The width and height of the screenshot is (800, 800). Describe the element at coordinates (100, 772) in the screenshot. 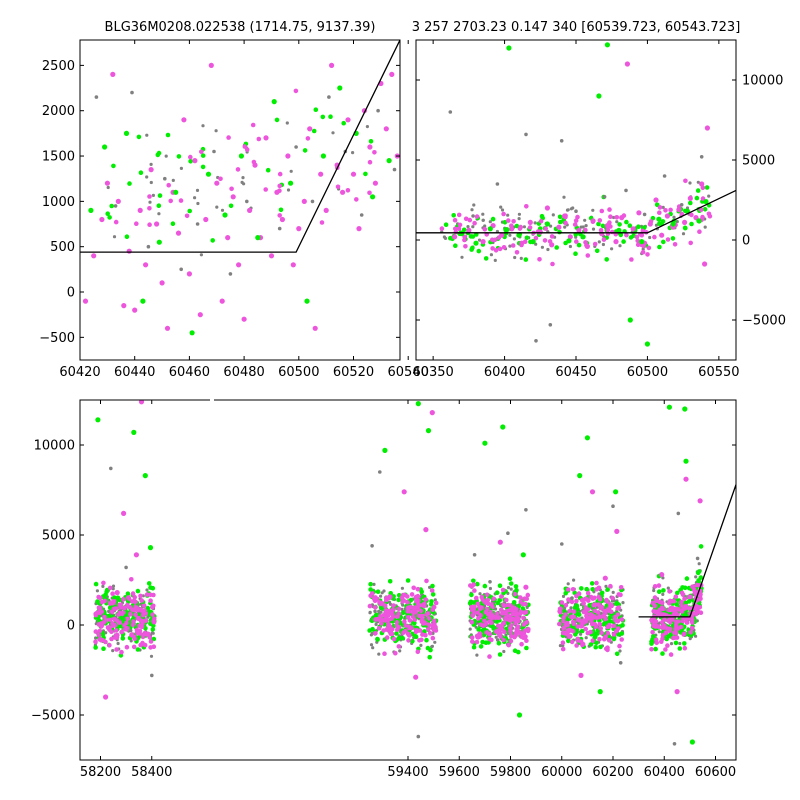

I see `x-tick-label: 58200` at that location.